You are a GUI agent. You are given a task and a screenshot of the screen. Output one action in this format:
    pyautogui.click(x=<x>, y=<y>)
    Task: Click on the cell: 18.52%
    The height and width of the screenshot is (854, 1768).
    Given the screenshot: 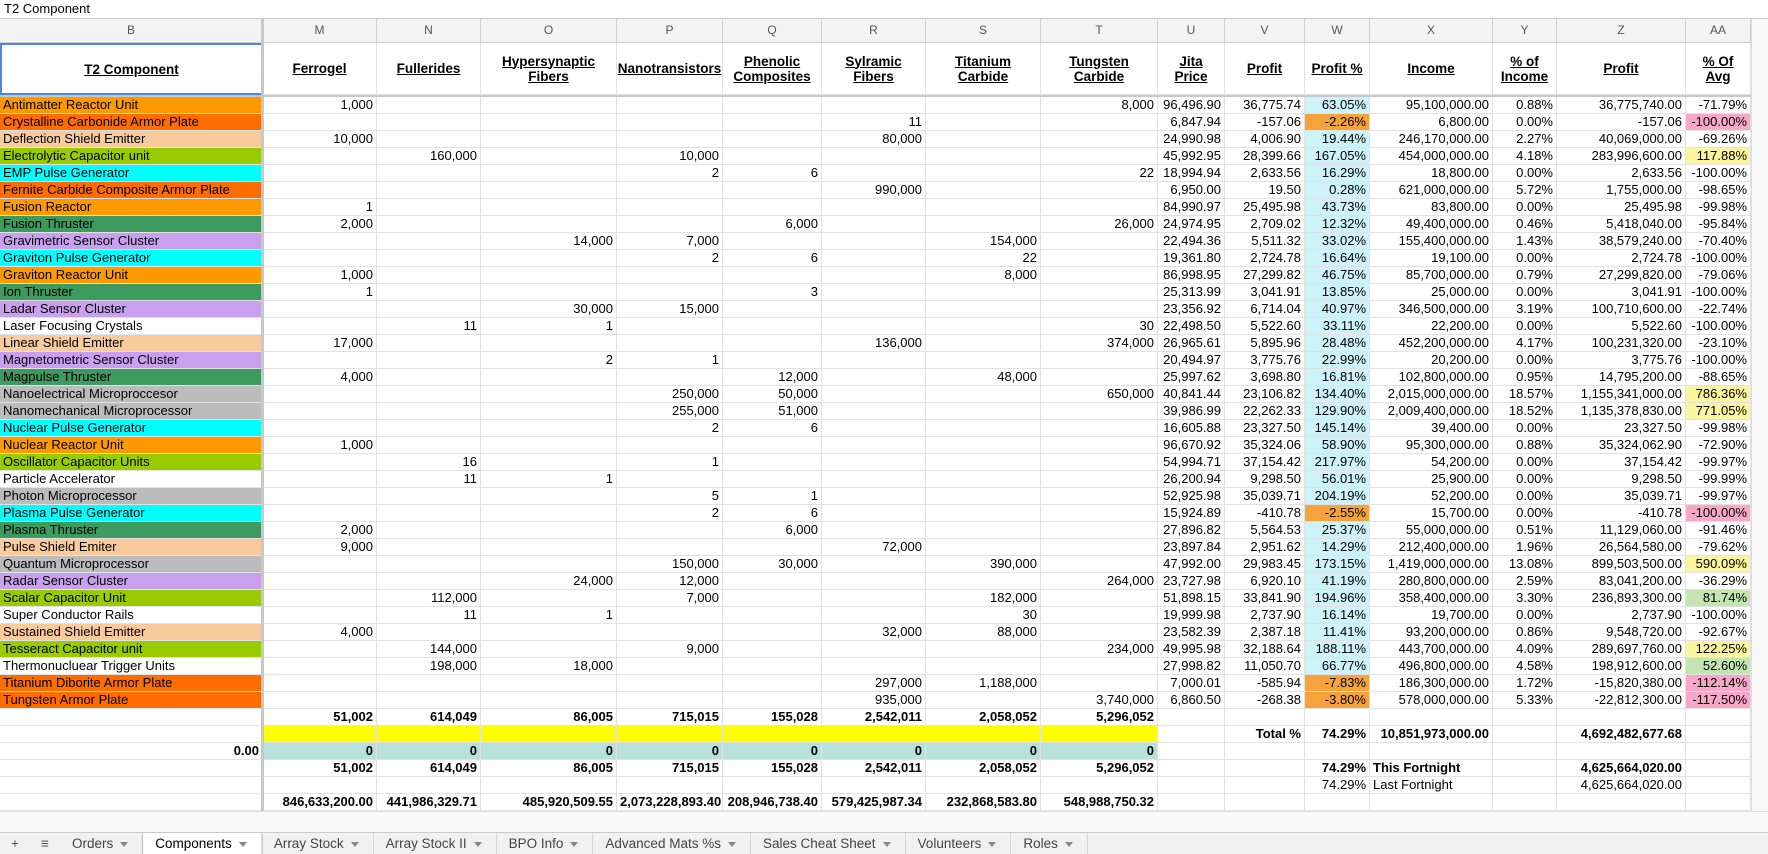 What is the action you would take?
    pyautogui.click(x=1525, y=411)
    